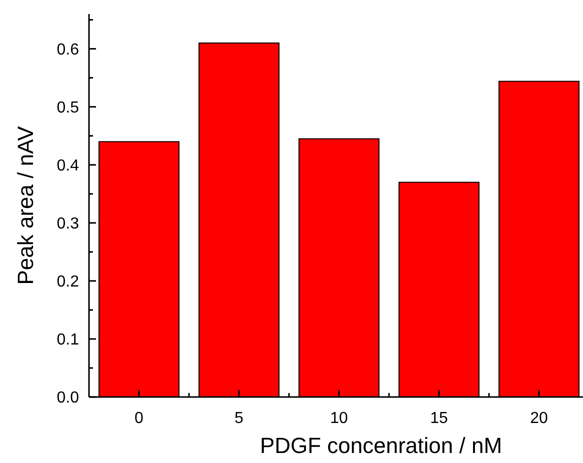  Describe the element at coordinates (68, 49) in the screenshot. I see `y-tick-label: 0.6` at that location.